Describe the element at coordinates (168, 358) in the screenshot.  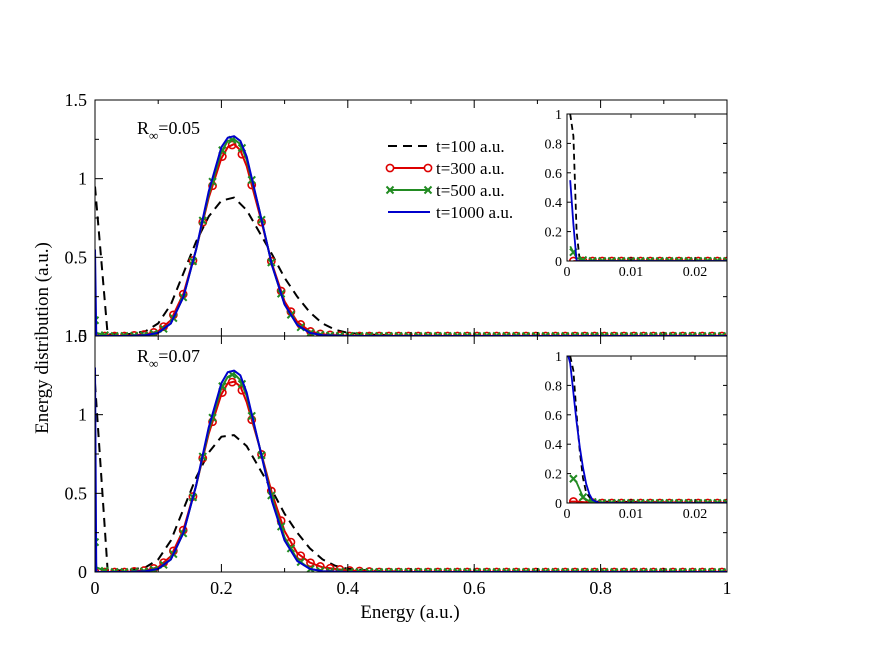
I see `panel-annotation: R∞=0.07` at that location.